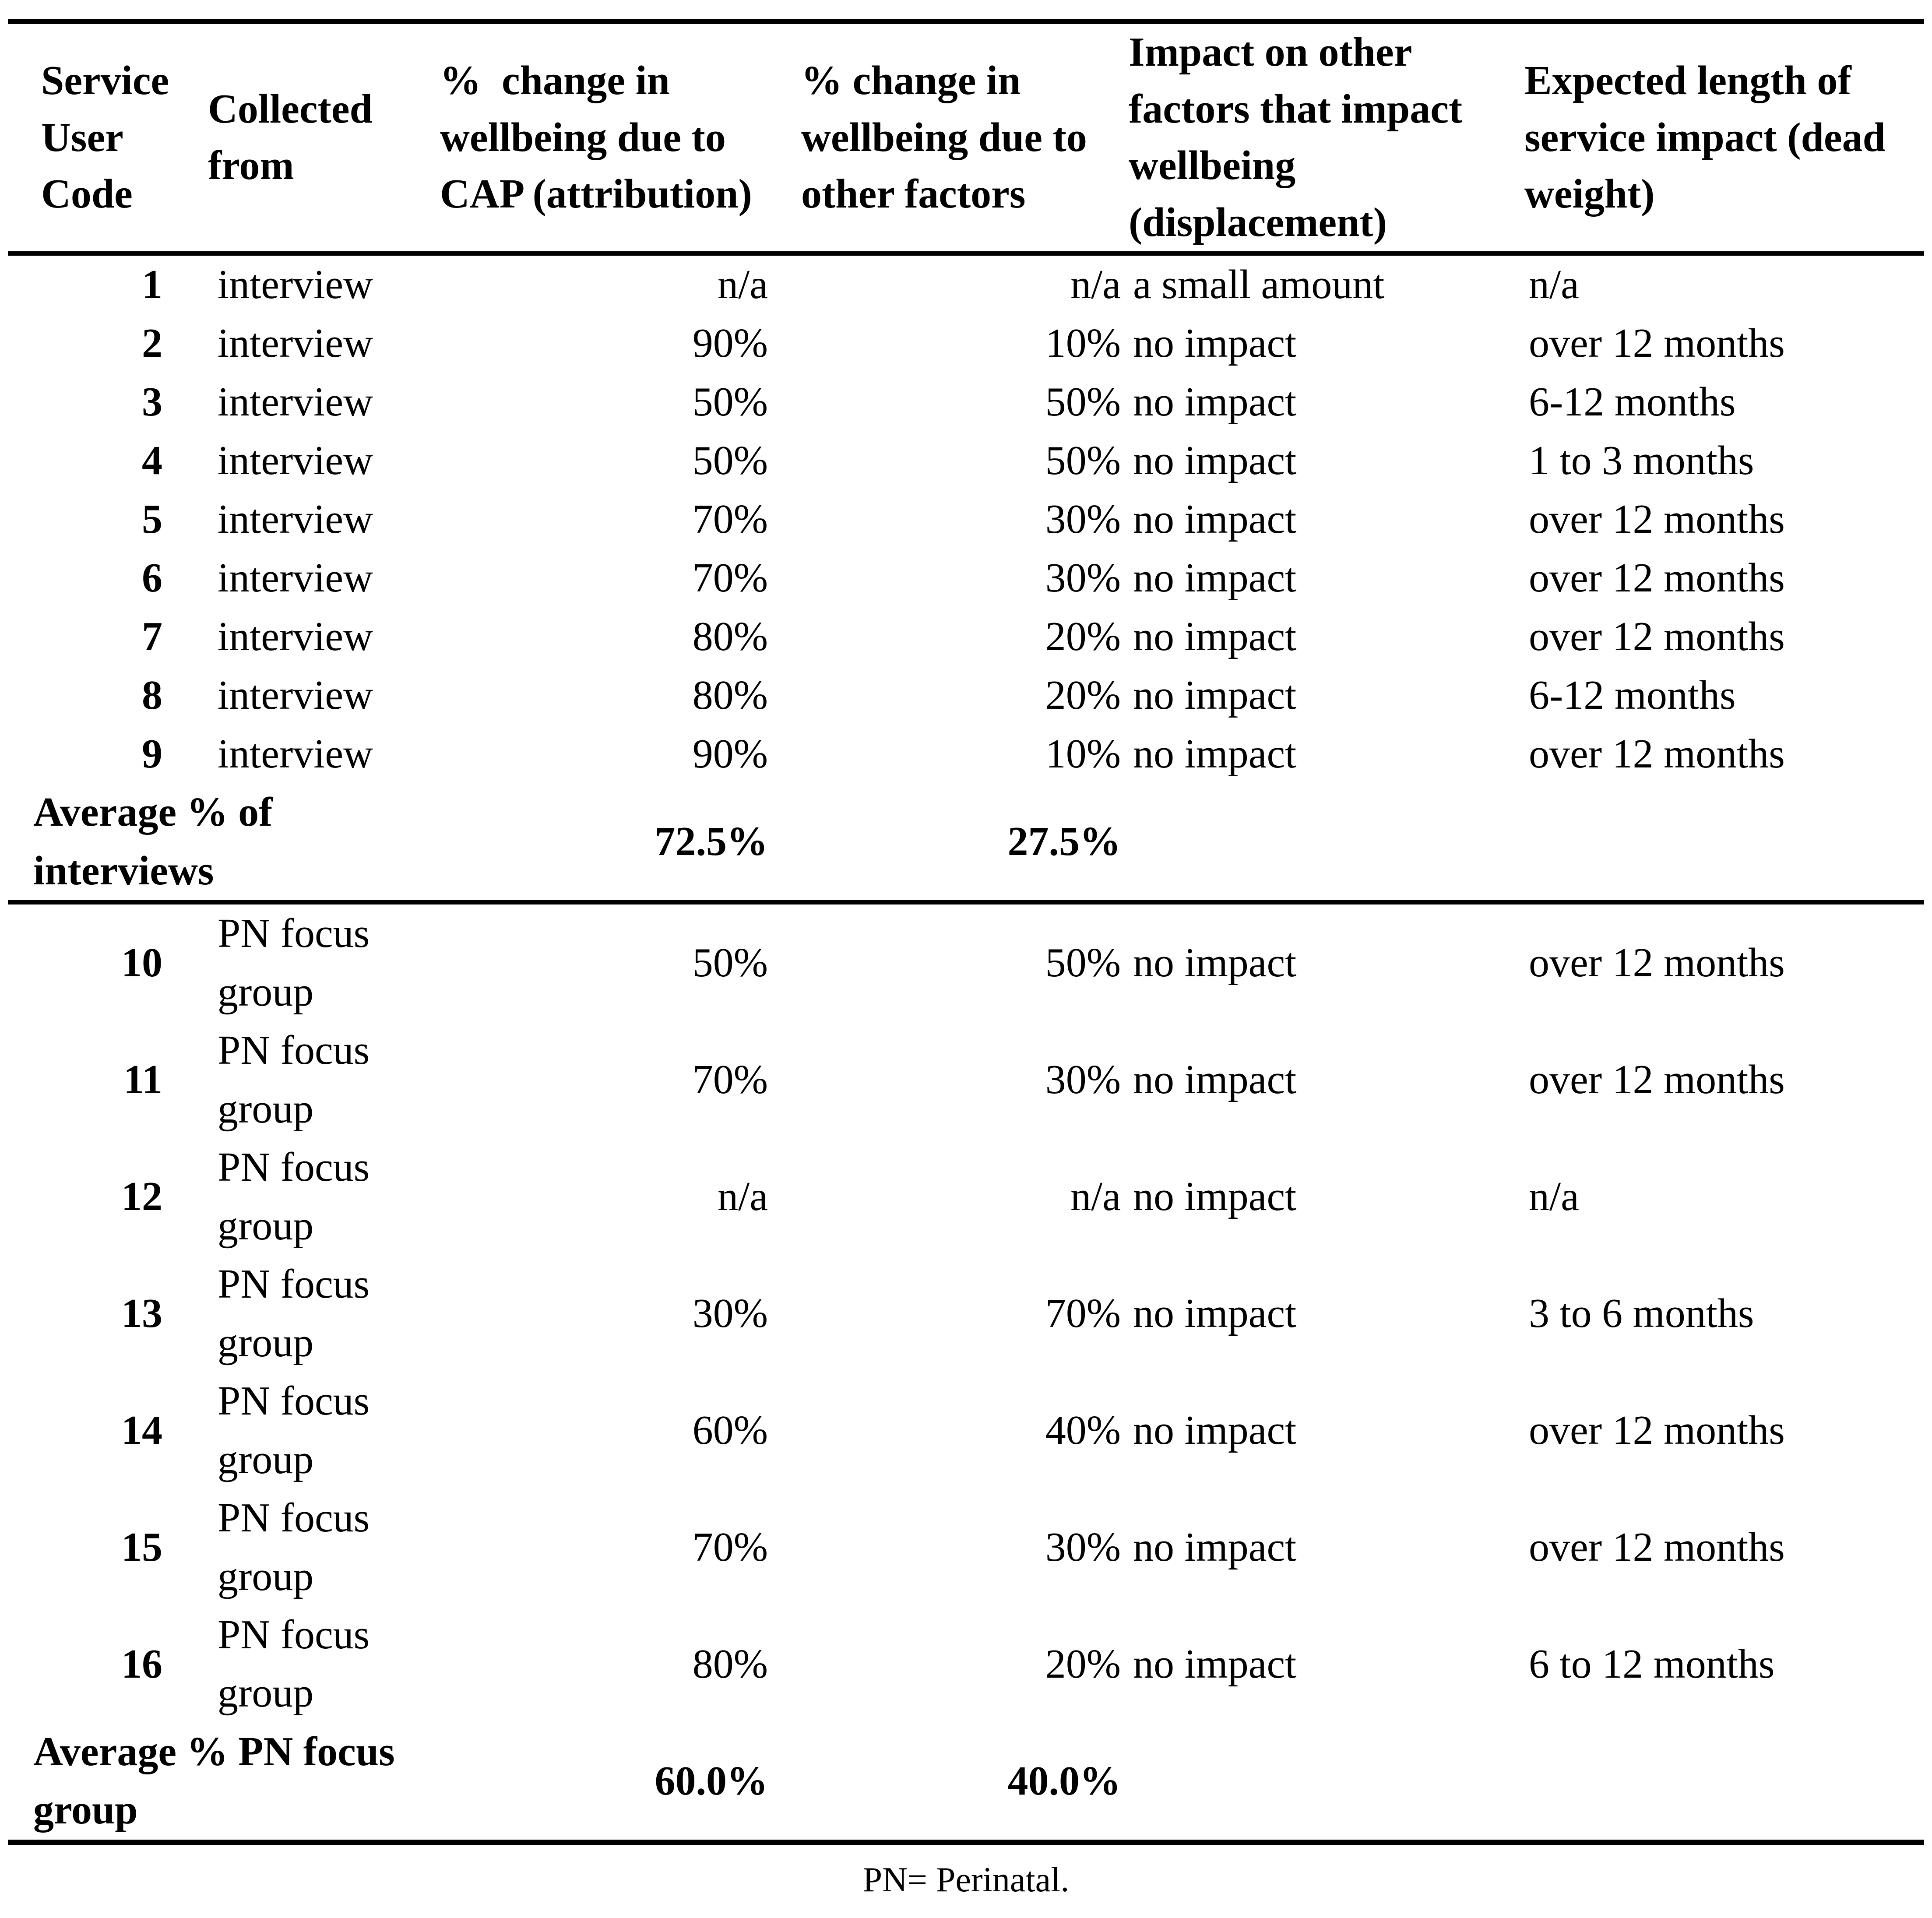  What do you see at coordinates (966, 283) in the screenshot?
I see `table-row: 1 interview n/a n/a a small amount n/a` at bounding box center [966, 283].